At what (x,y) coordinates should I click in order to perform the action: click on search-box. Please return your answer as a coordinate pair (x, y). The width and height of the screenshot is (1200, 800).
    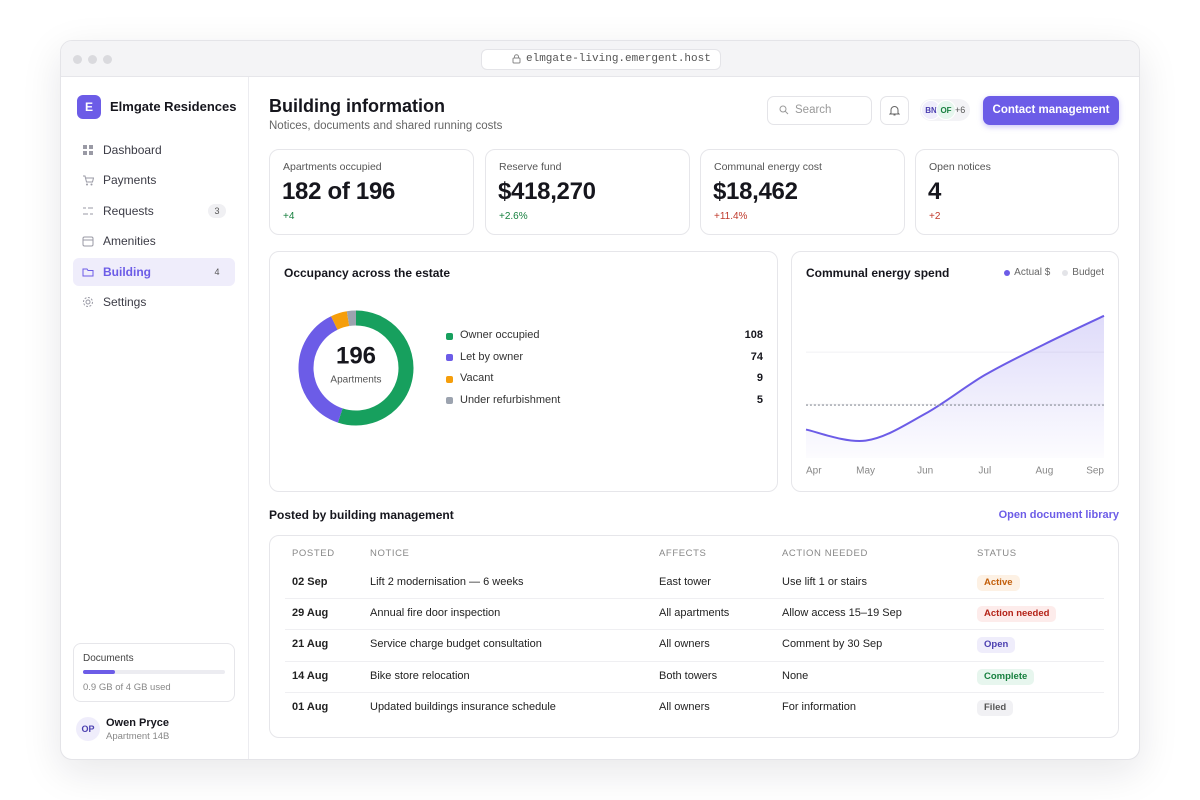
    Looking at the image, I should click on (819, 110).